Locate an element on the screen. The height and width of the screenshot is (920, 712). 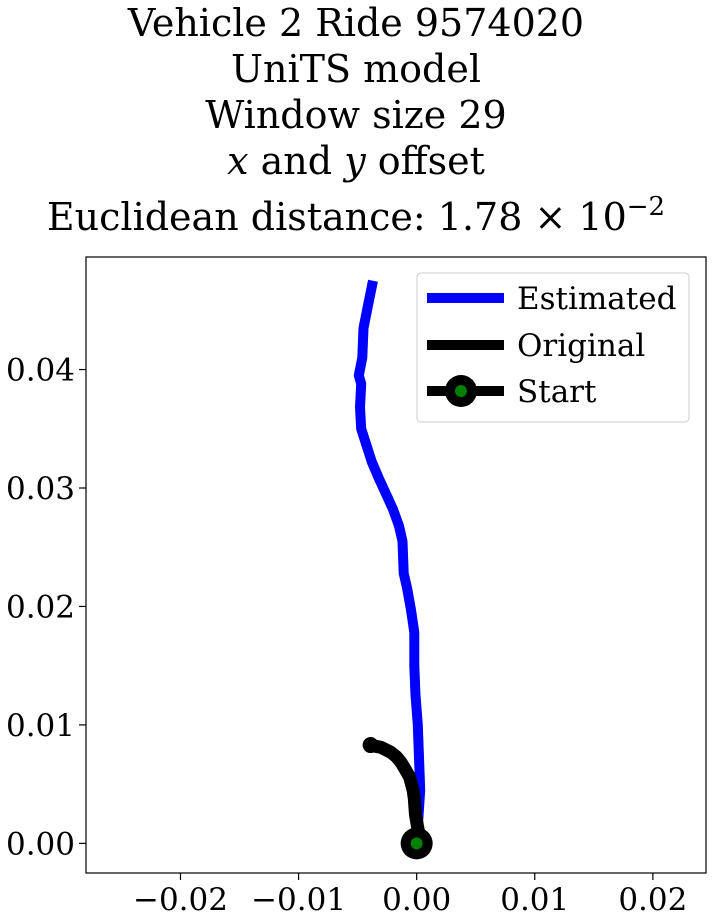
legend-label-estimated: Estimated is located at coordinates (596, 299).